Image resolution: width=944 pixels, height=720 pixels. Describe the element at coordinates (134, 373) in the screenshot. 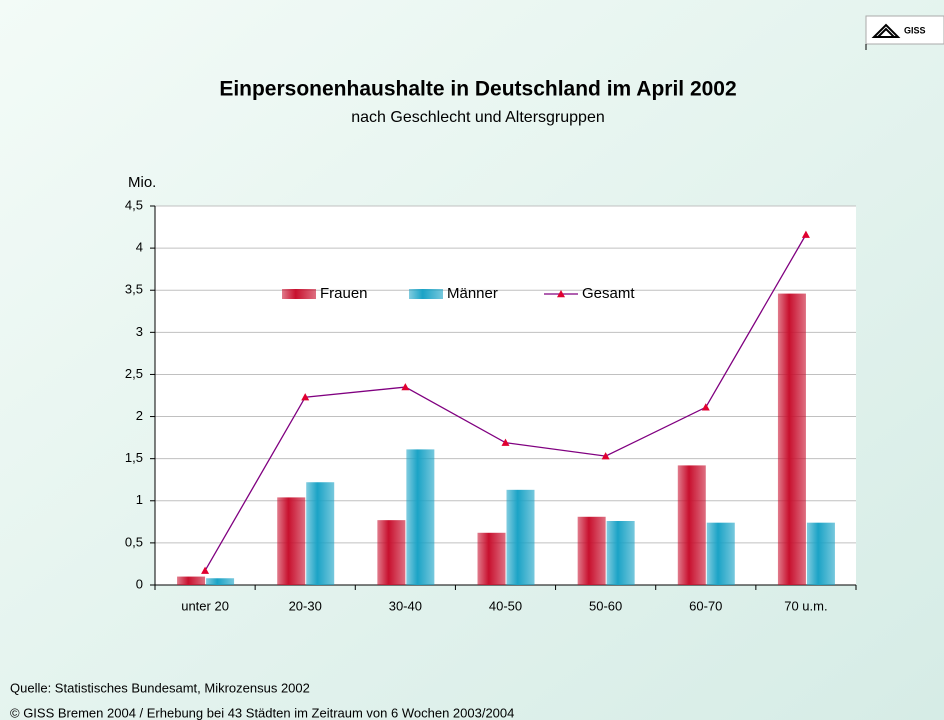

I see `y-tick-label: 2,5` at that location.